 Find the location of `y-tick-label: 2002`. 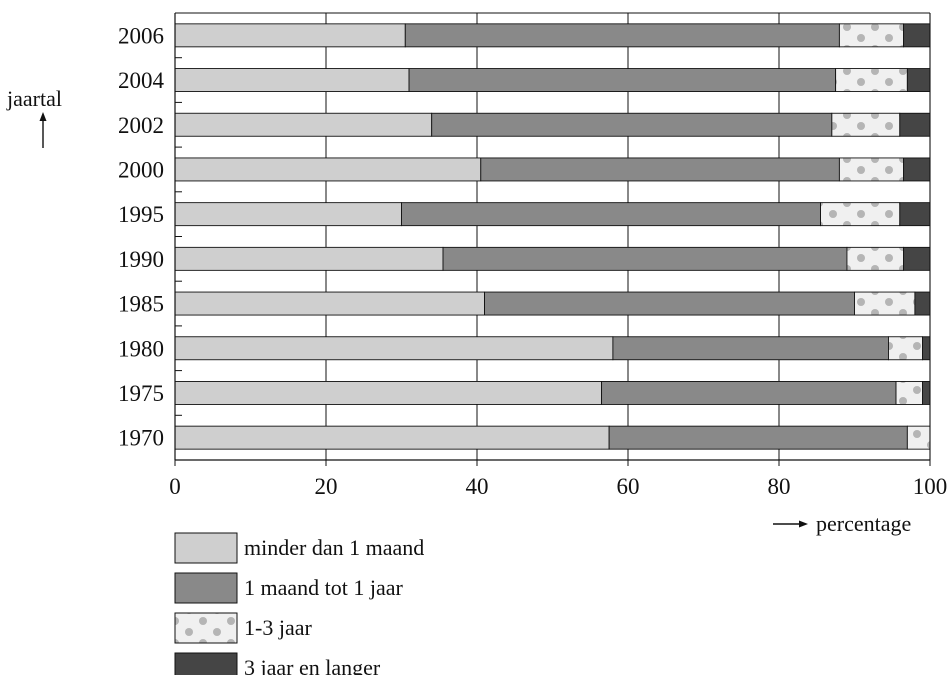

y-tick-label: 2002 is located at coordinates (141, 125).